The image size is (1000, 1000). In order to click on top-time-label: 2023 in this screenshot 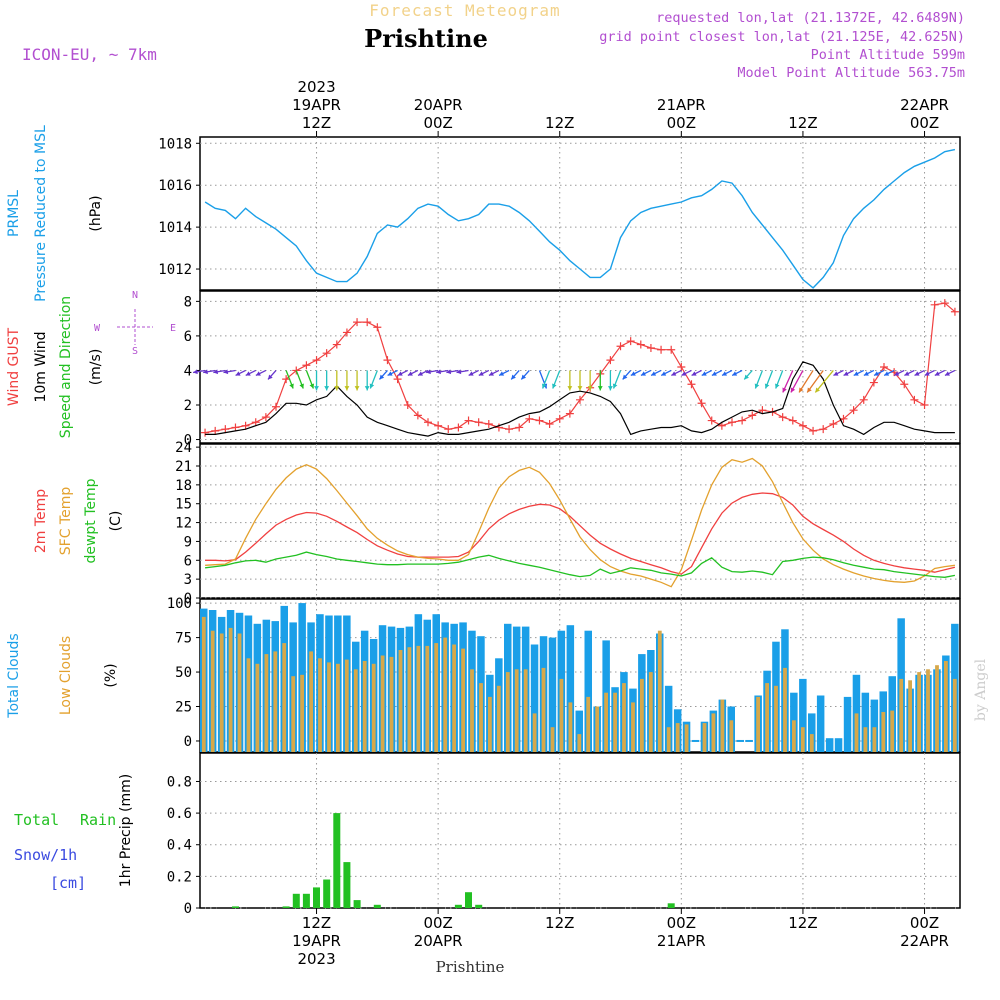, I will do `click(316, 87)`.